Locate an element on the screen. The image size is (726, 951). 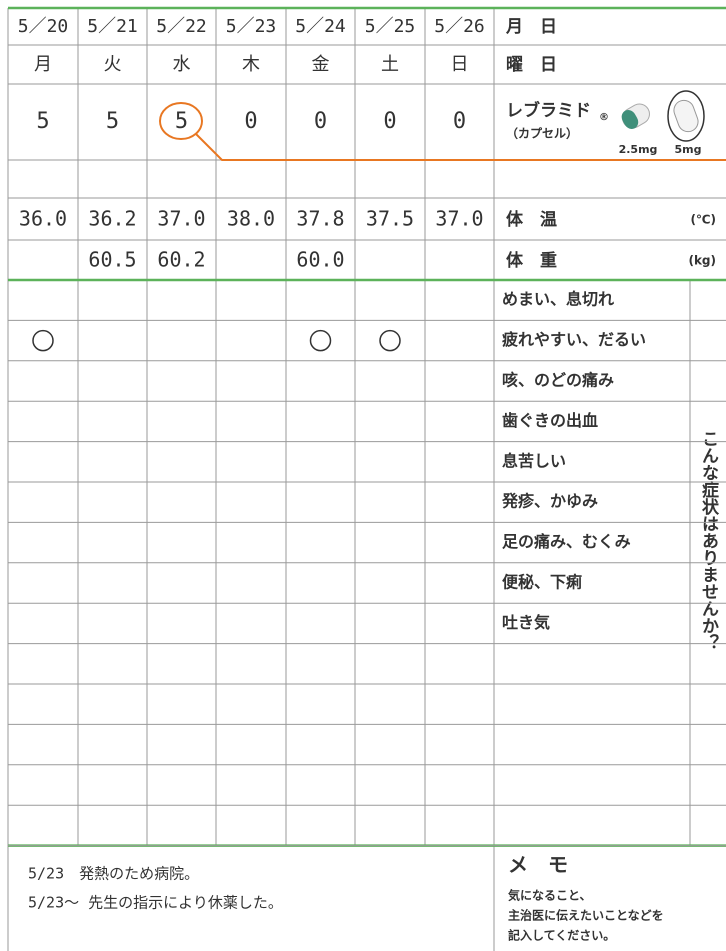
weight-label: 体 重 is located at coordinates (531, 260).